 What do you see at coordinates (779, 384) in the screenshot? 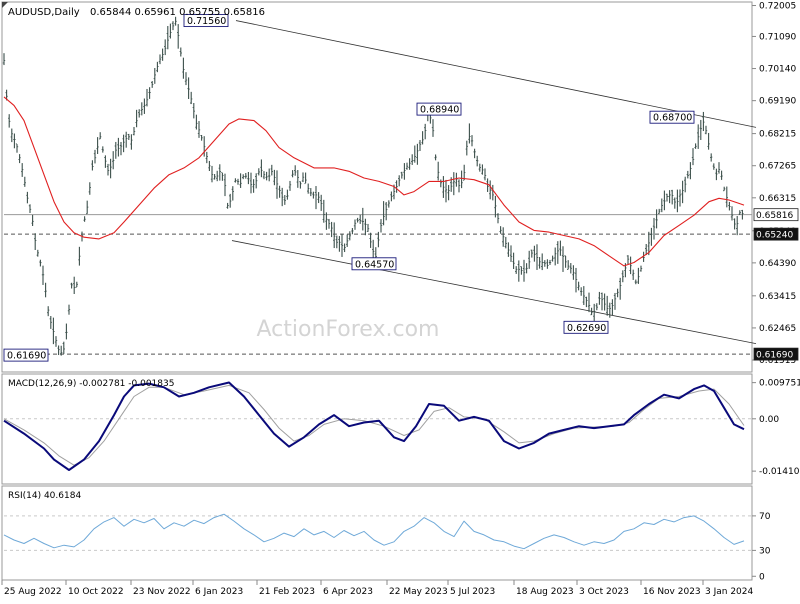
I see `macd-y-tick-label: 0.009751` at bounding box center [779, 384].